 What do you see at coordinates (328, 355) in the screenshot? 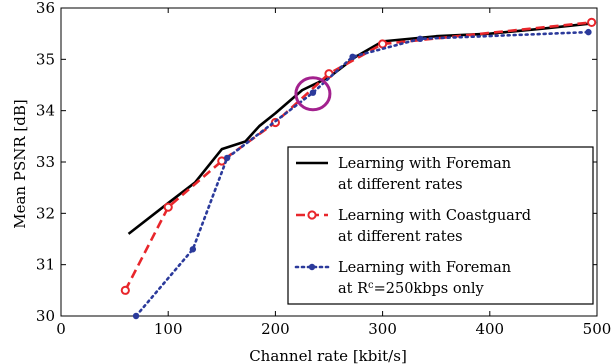
I see `x-axis-label: Channel rate [kbit/s]` at bounding box center [328, 355].